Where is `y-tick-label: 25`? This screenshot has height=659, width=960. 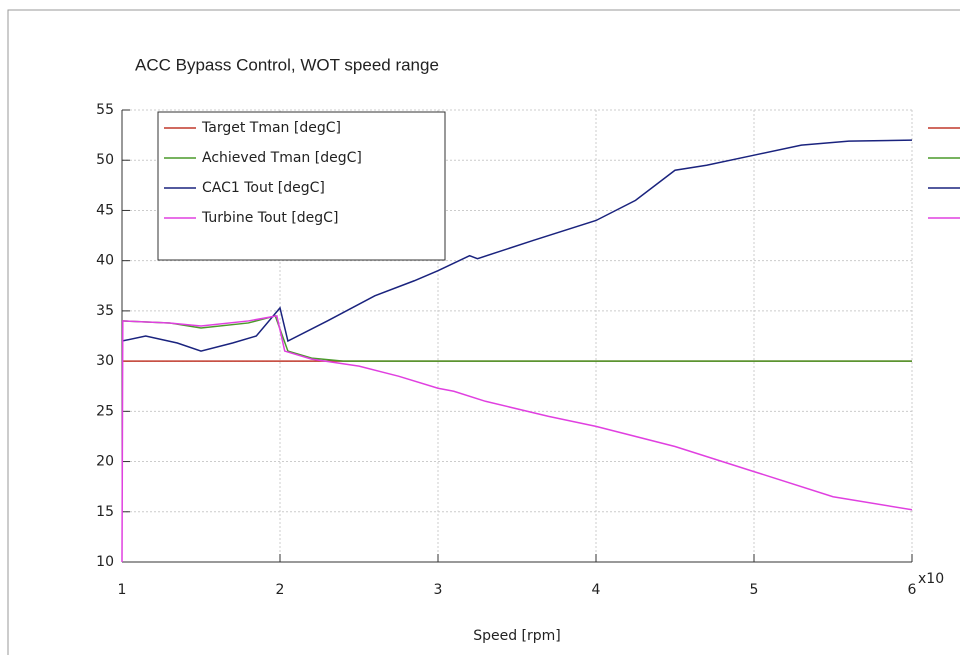
y-tick-label: 25 is located at coordinates (105, 411).